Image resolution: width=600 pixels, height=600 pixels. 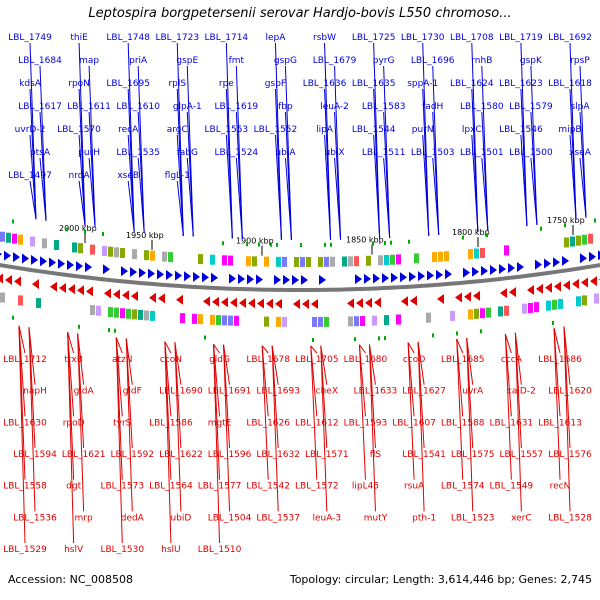 I want to click on forward-gene-label: LBL_1583, so click(x=384, y=107).